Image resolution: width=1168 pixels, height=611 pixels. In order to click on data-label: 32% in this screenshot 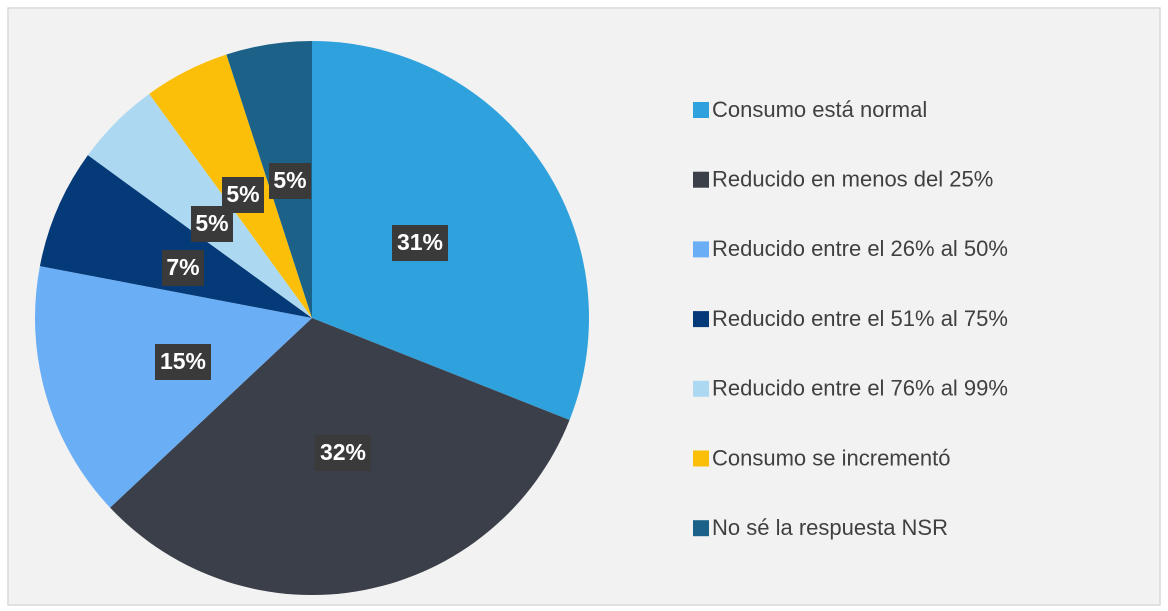, I will do `click(343, 452)`.